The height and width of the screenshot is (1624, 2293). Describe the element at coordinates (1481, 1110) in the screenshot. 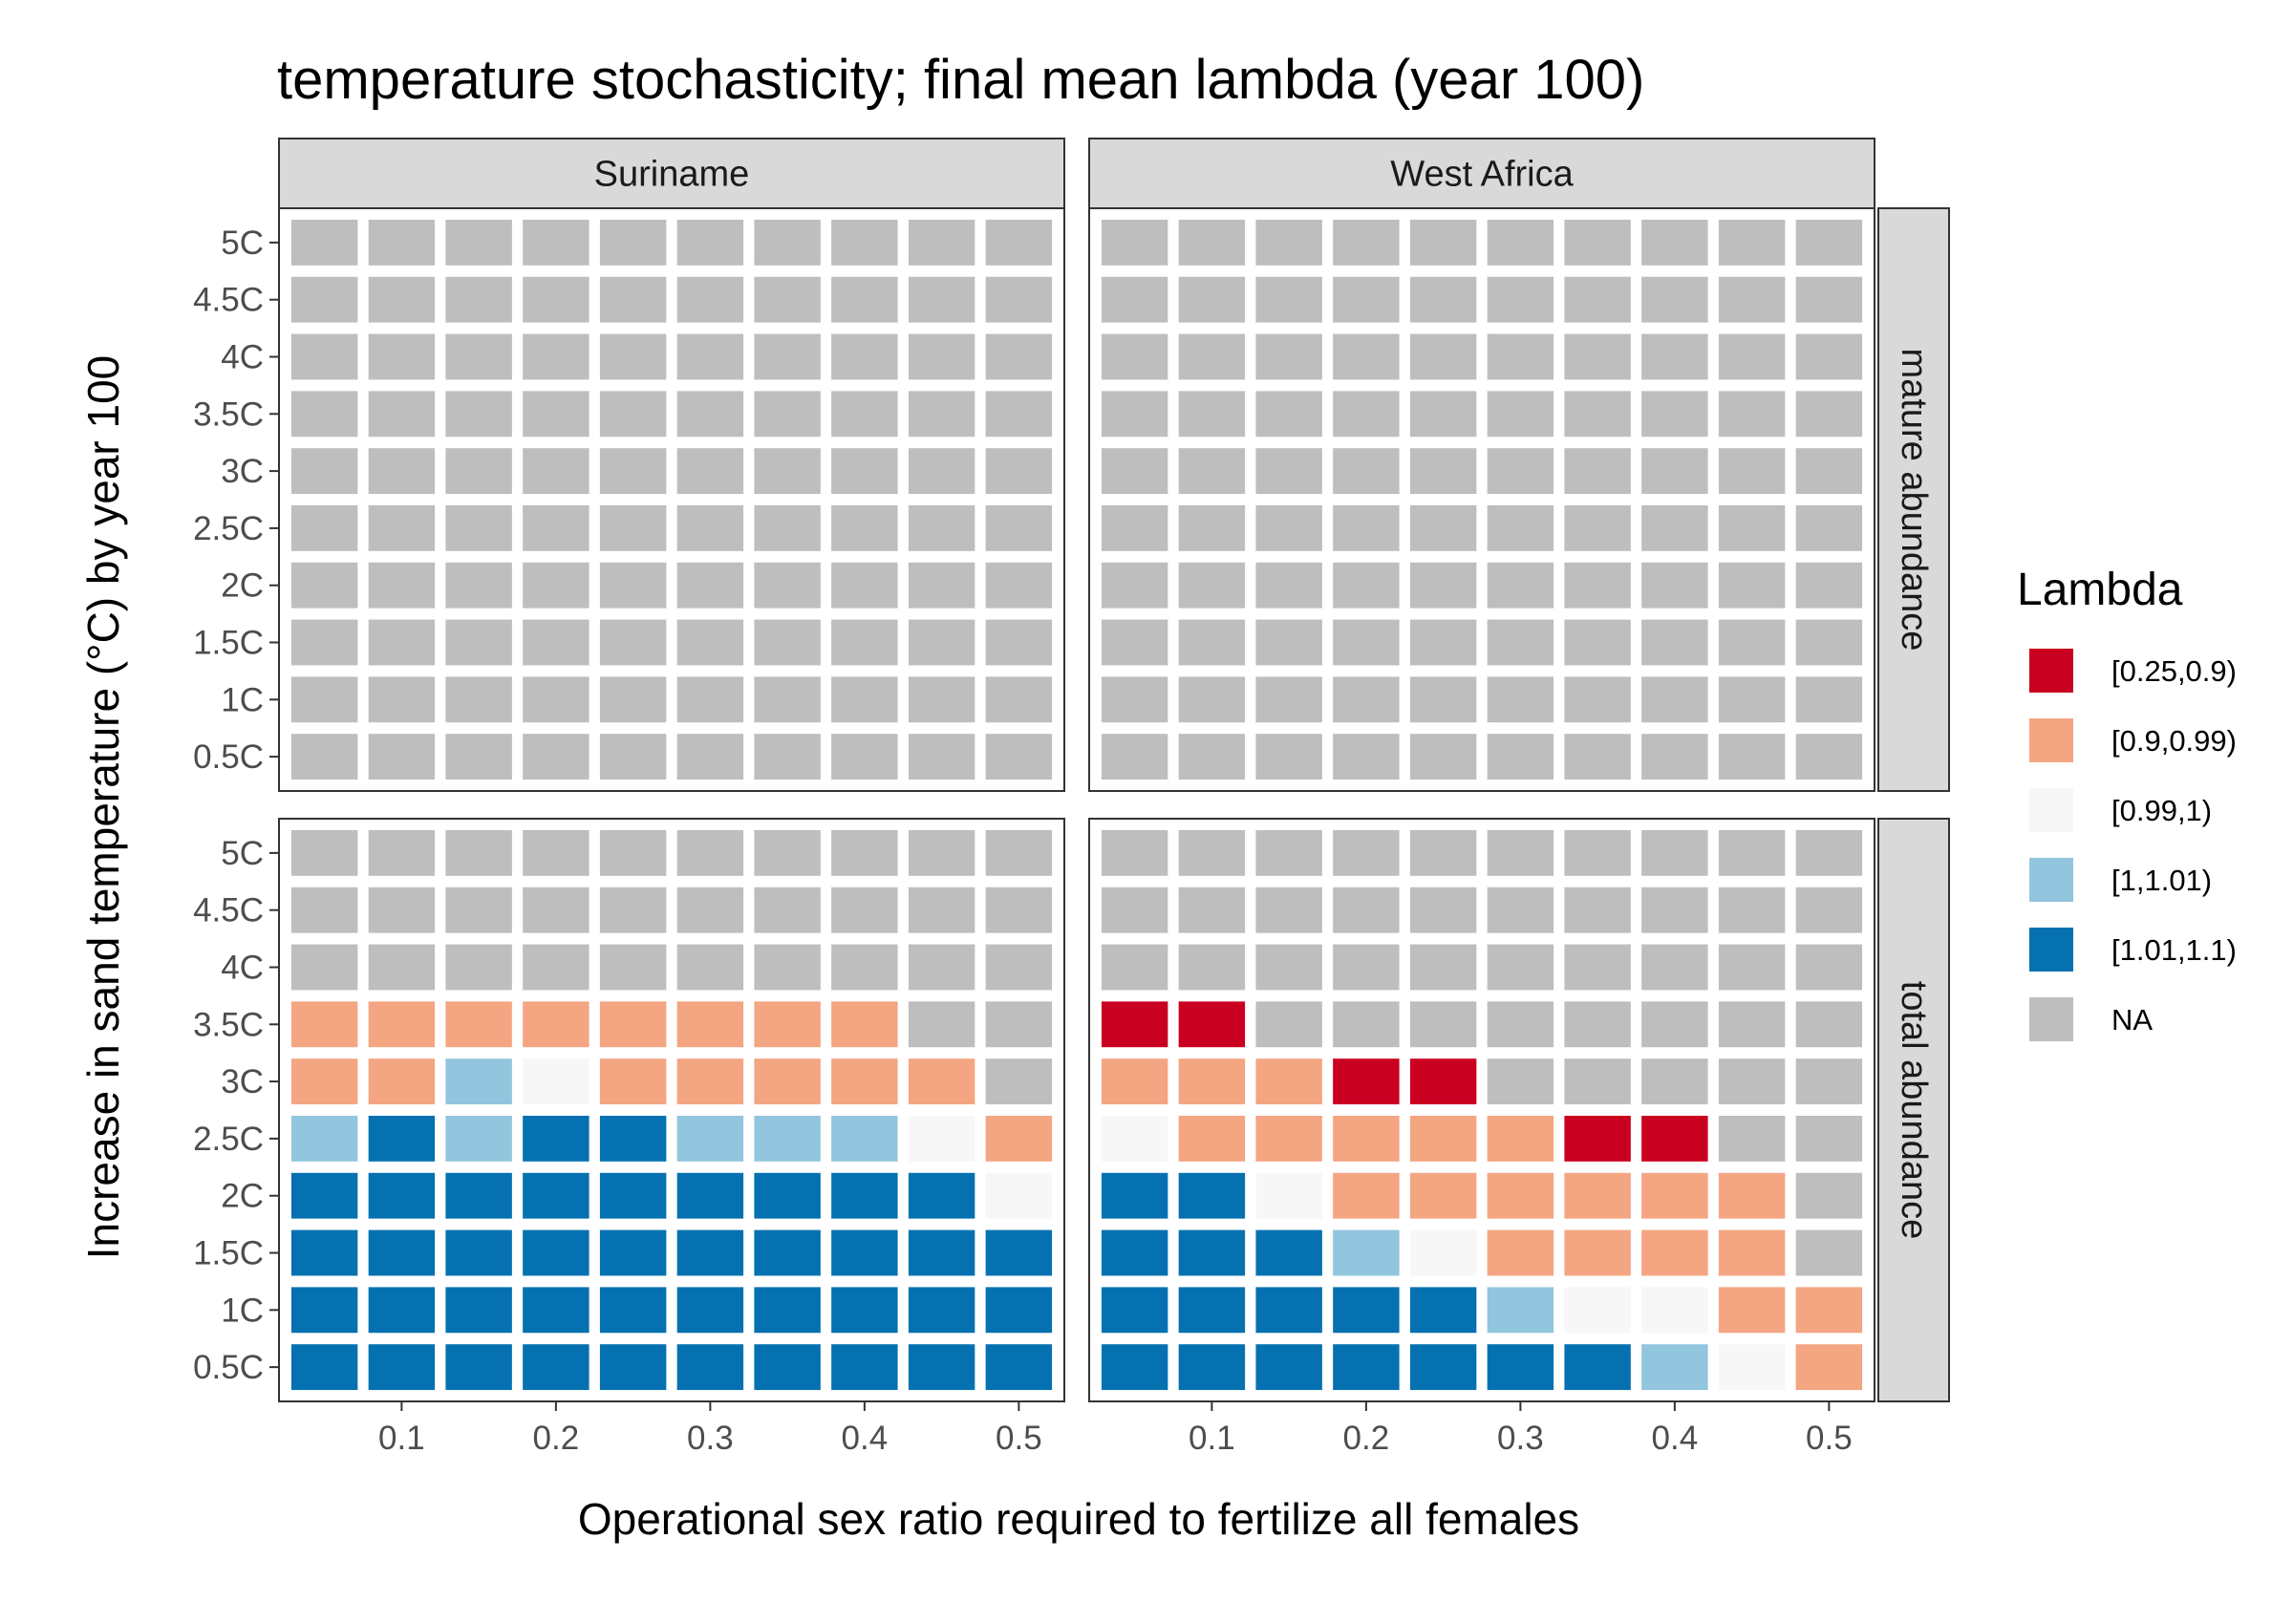

I see `panel-border` at that location.